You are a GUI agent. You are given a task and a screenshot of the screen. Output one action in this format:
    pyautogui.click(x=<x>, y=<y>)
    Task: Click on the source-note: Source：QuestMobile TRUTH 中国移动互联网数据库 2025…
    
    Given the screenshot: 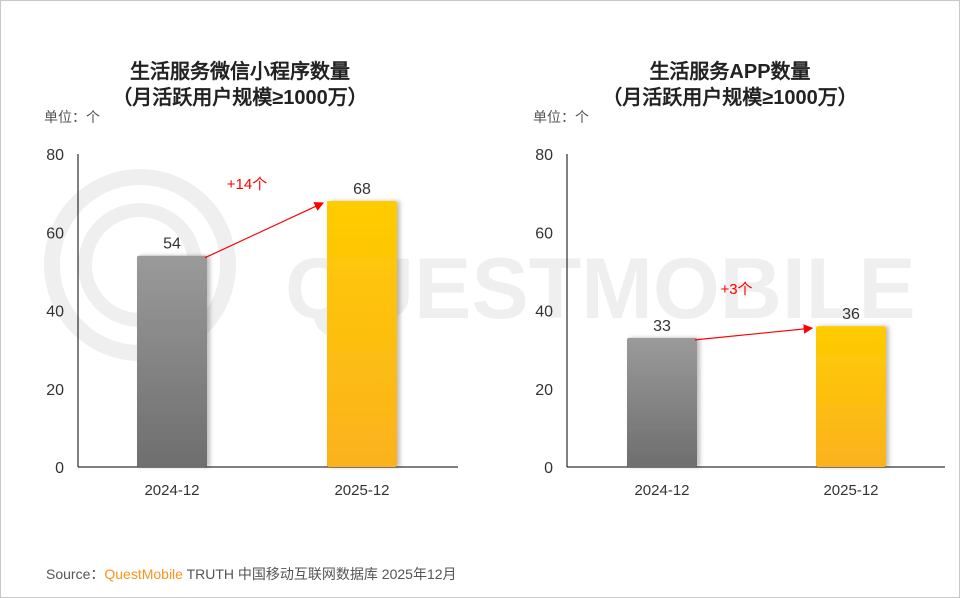 What is the action you would take?
    pyautogui.click(x=251, y=574)
    